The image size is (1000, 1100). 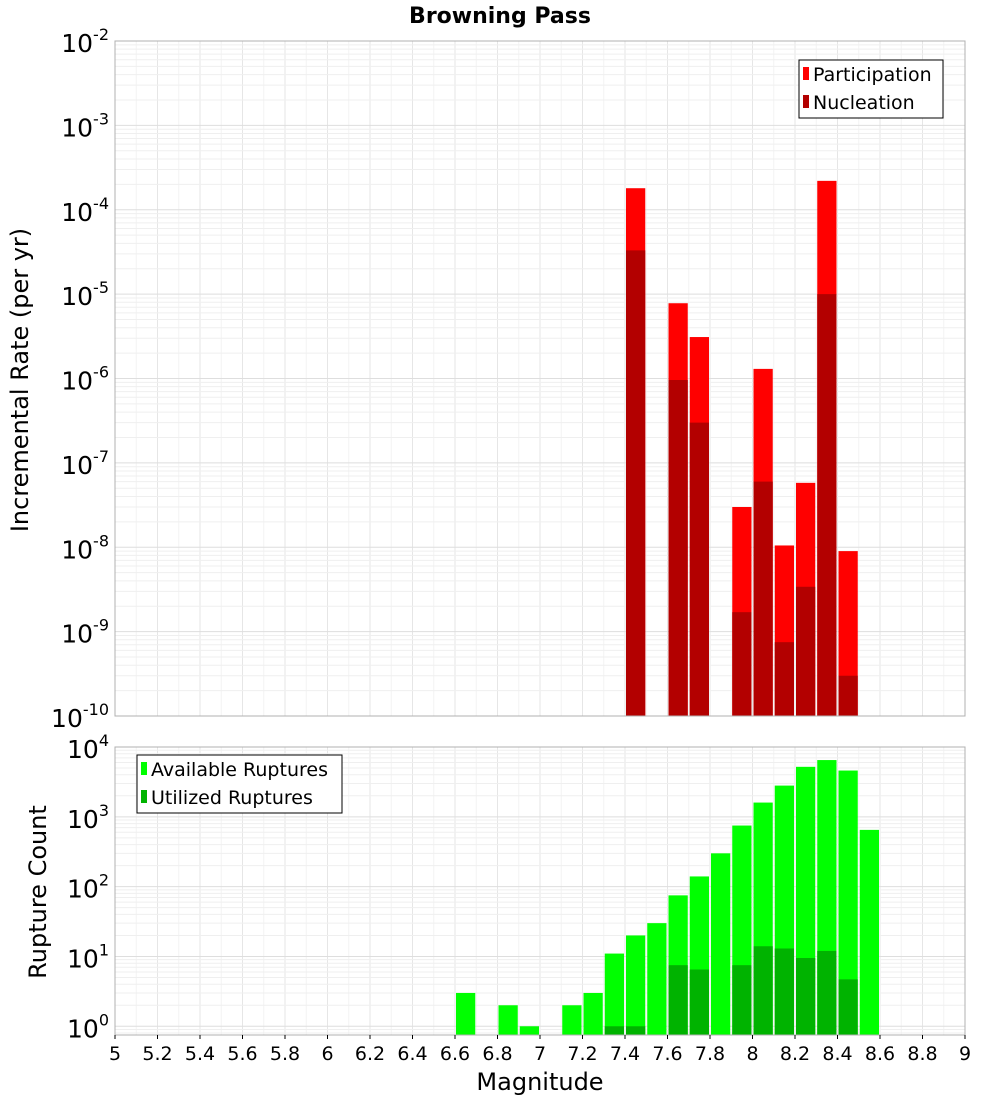 What do you see at coordinates (795, 1054) in the screenshot?
I see `x-tick-label: 8.2` at bounding box center [795, 1054].